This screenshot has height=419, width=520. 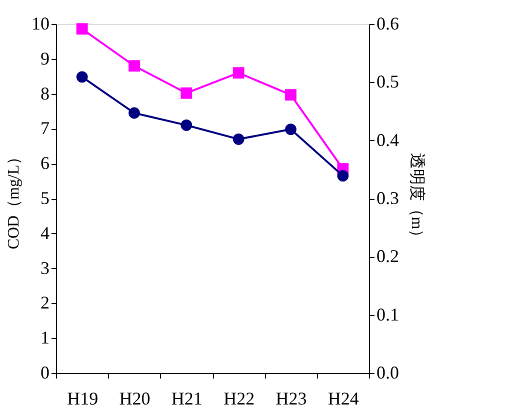 I want to click on x-tick-label: H23, so click(x=291, y=398).